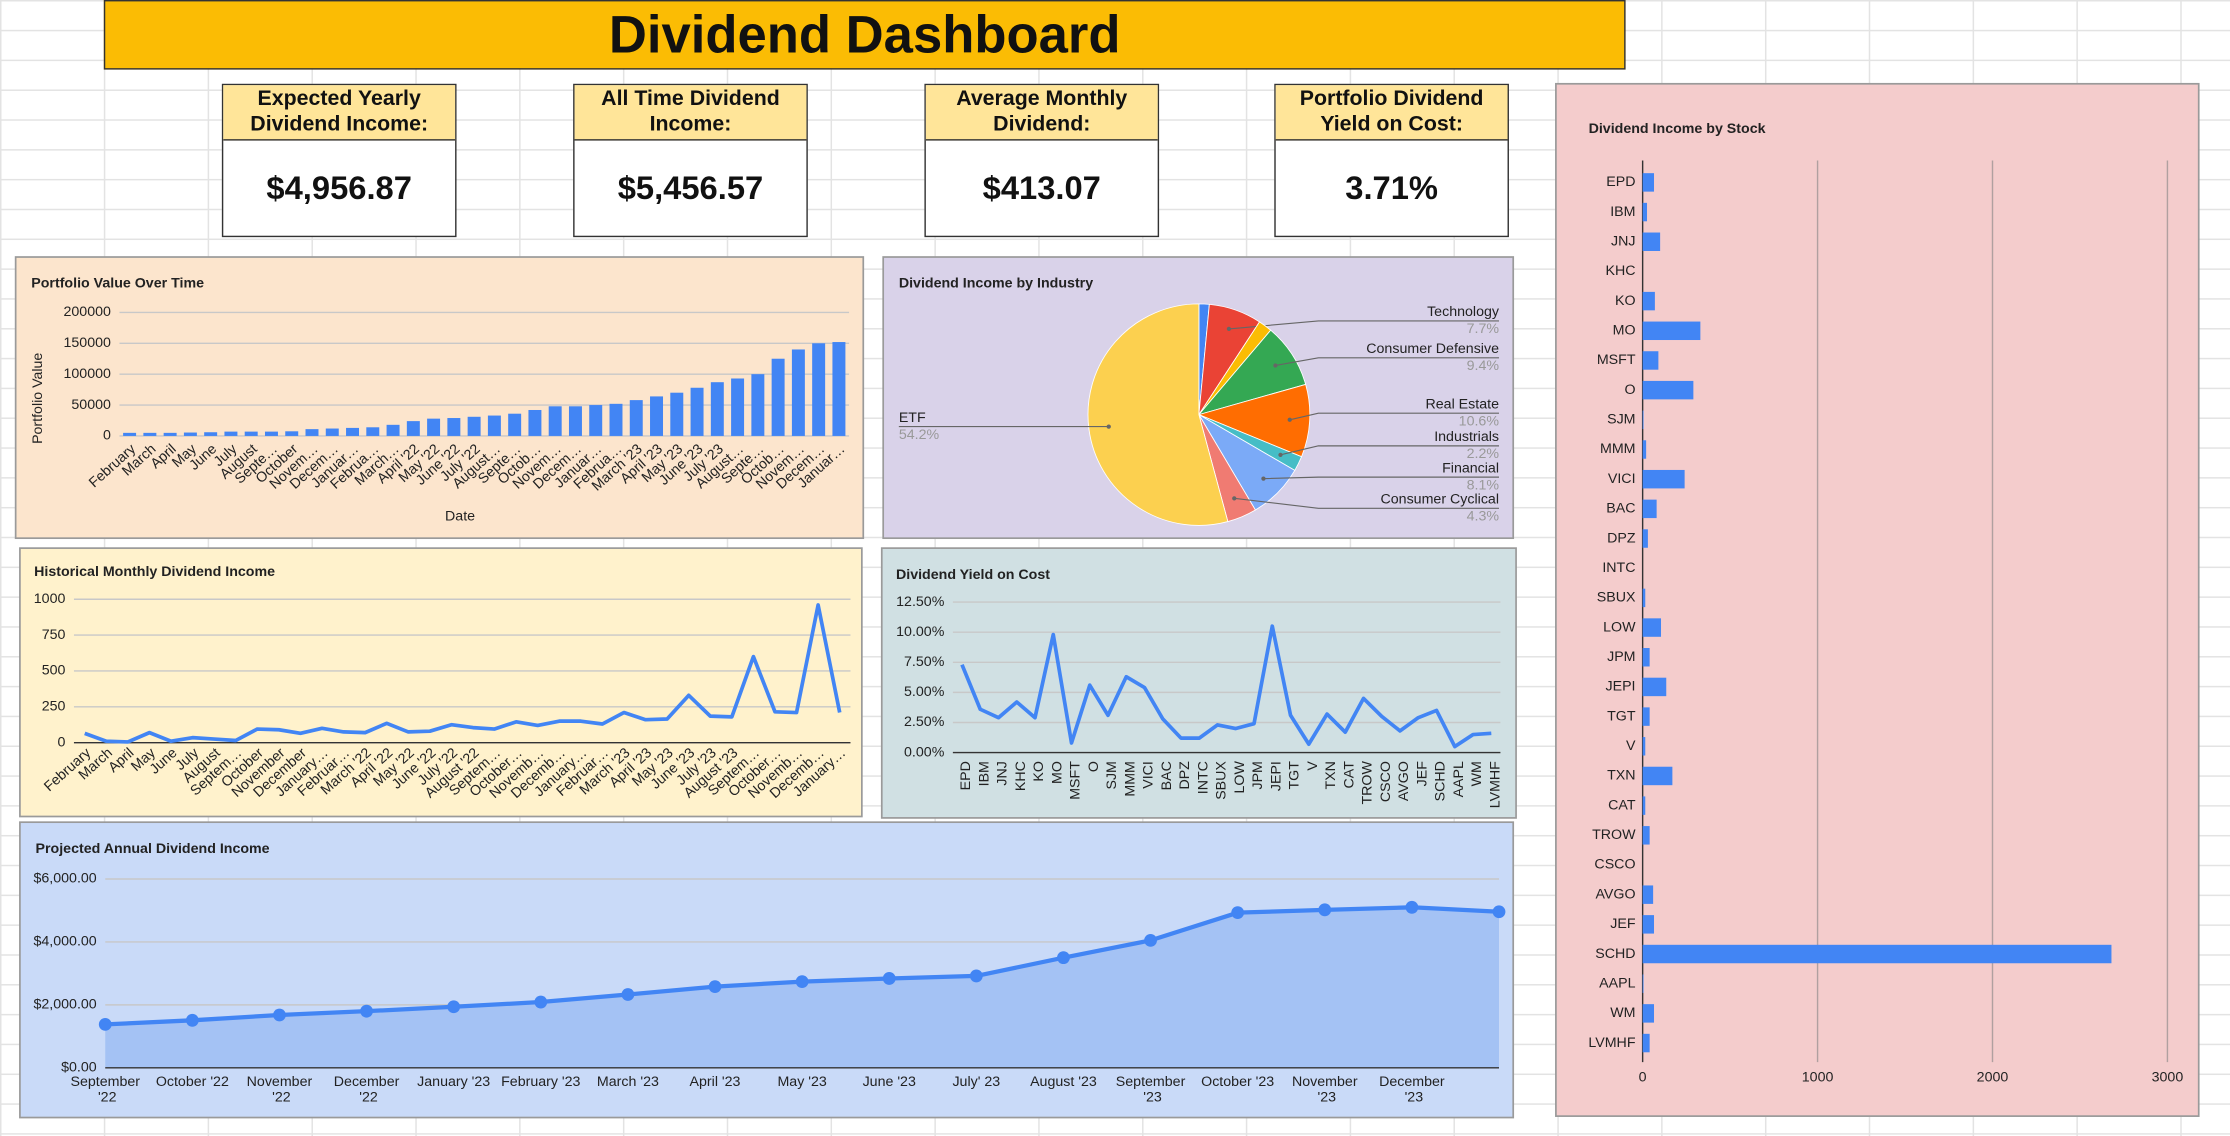  What do you see at coordinates (54, 671) in the screenshot?
I see `y-tick-label: 500` at bounding box center [54, 671].